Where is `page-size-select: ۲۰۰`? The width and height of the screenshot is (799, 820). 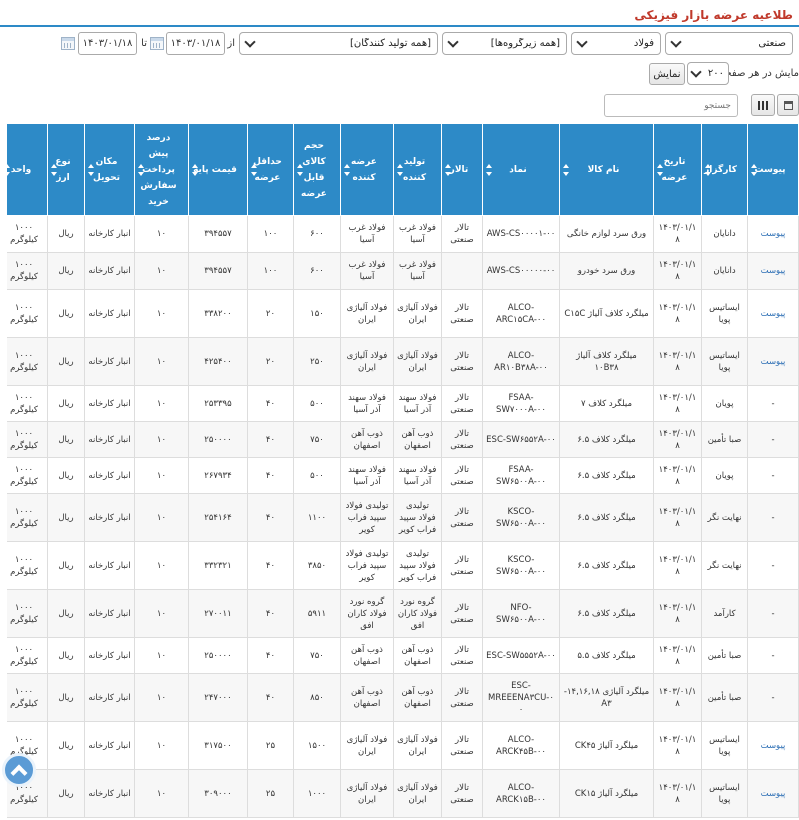 page-size-select: ۲۰۰ is located at coordinates (708, 73).